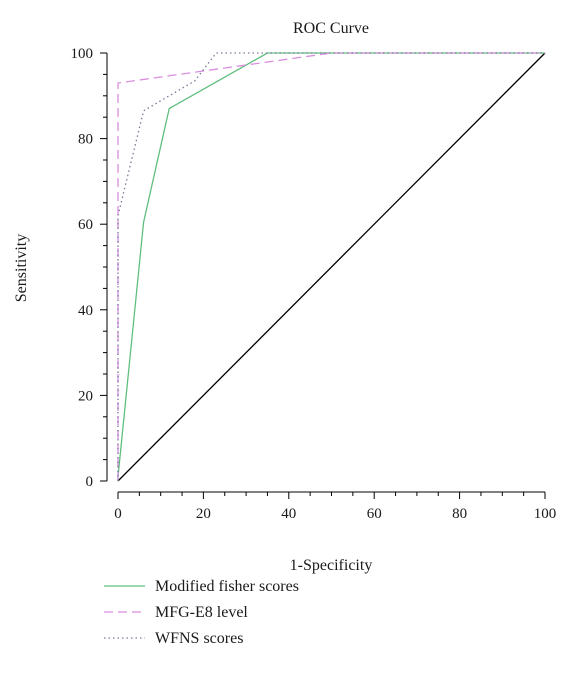 The image size is (561, 681). I want to click on y-tick-label: 40, so click(85, 311).